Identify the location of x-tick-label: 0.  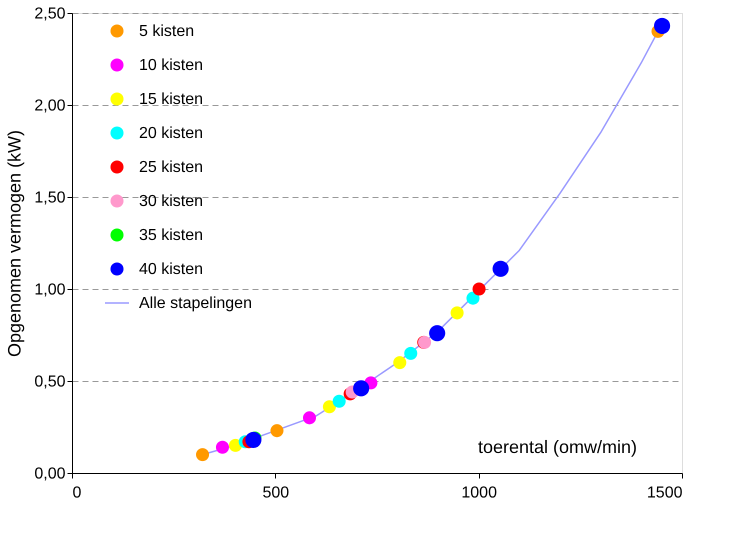
(77, 493).